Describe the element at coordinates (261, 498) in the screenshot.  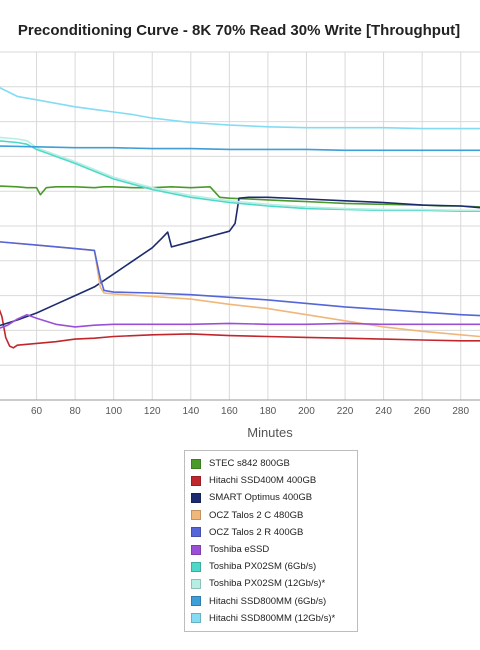
I see `legend-label: SMART Optimus 400GB` at that location.